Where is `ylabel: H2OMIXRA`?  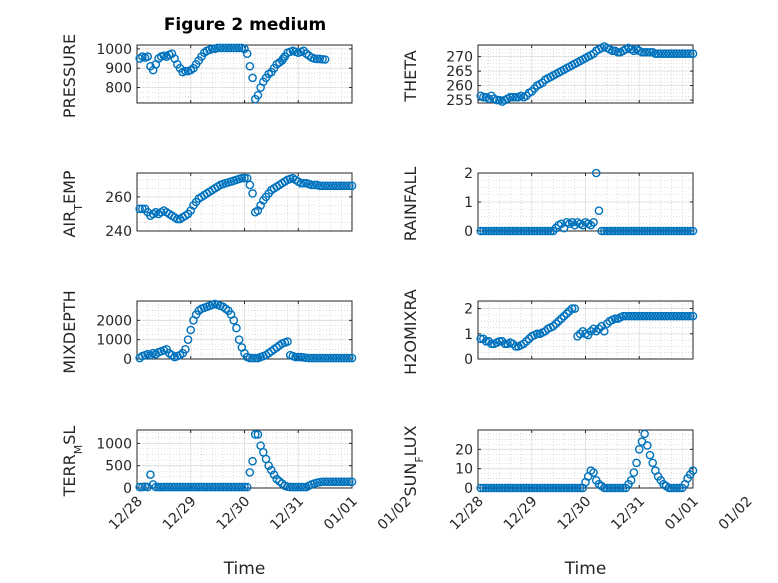 ylabel: H2OMIXRA is located at coordinates (410, 332).